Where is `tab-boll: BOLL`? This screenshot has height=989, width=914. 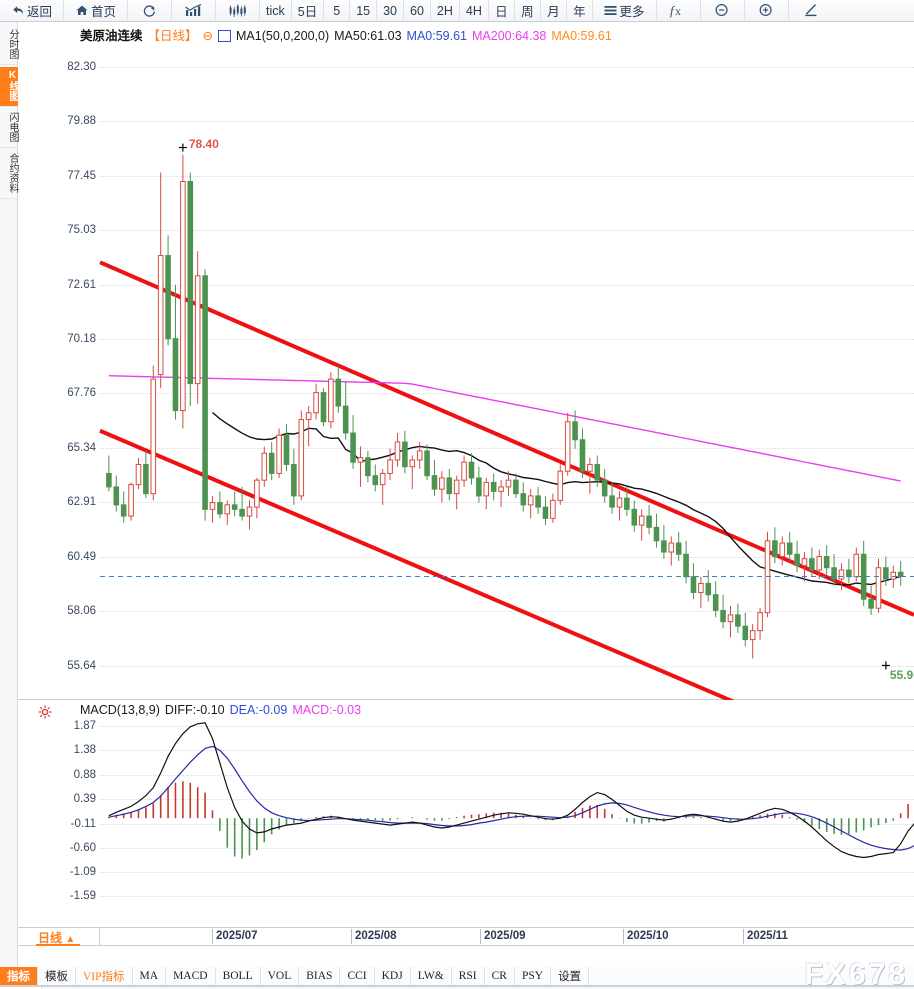
tab-boll: BOLL is located at coordinates (238, 976).